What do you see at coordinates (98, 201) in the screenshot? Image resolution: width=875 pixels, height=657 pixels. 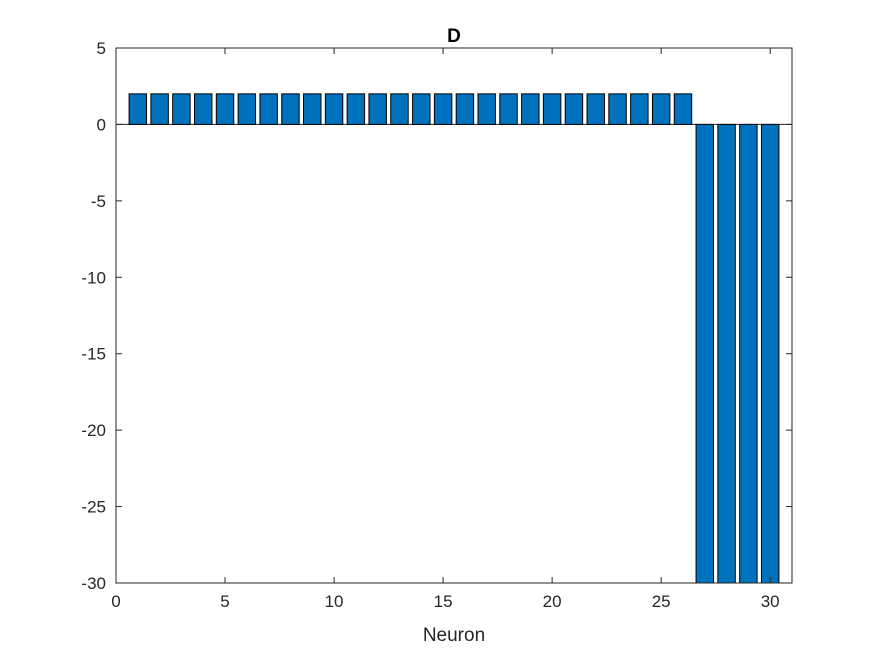 I see `y-tick-label: -5` at bounding box center [98, 201].